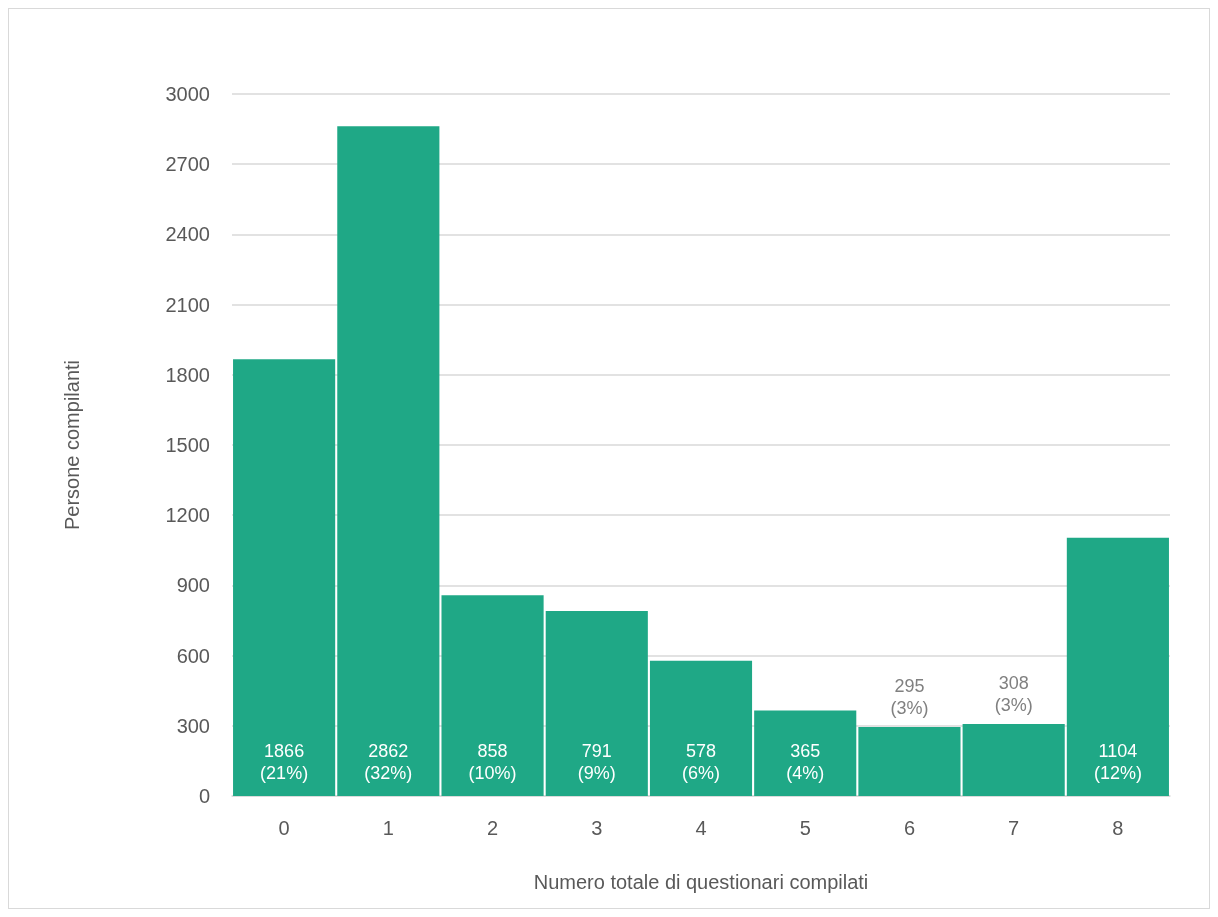 Image resolution: width=1218 pixels, height=917 pixels. What do you see at coordinates (284, 828) in the screenshot?
I see `x-tick-label: 0` at bounding box center [284, 828].